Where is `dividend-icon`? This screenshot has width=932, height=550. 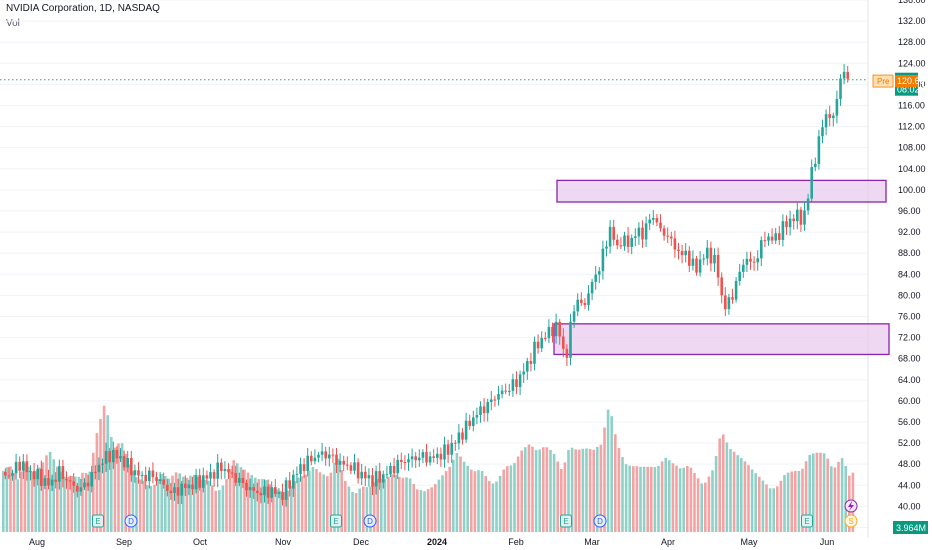 dividend-icon is located at coordinates (600, 521).